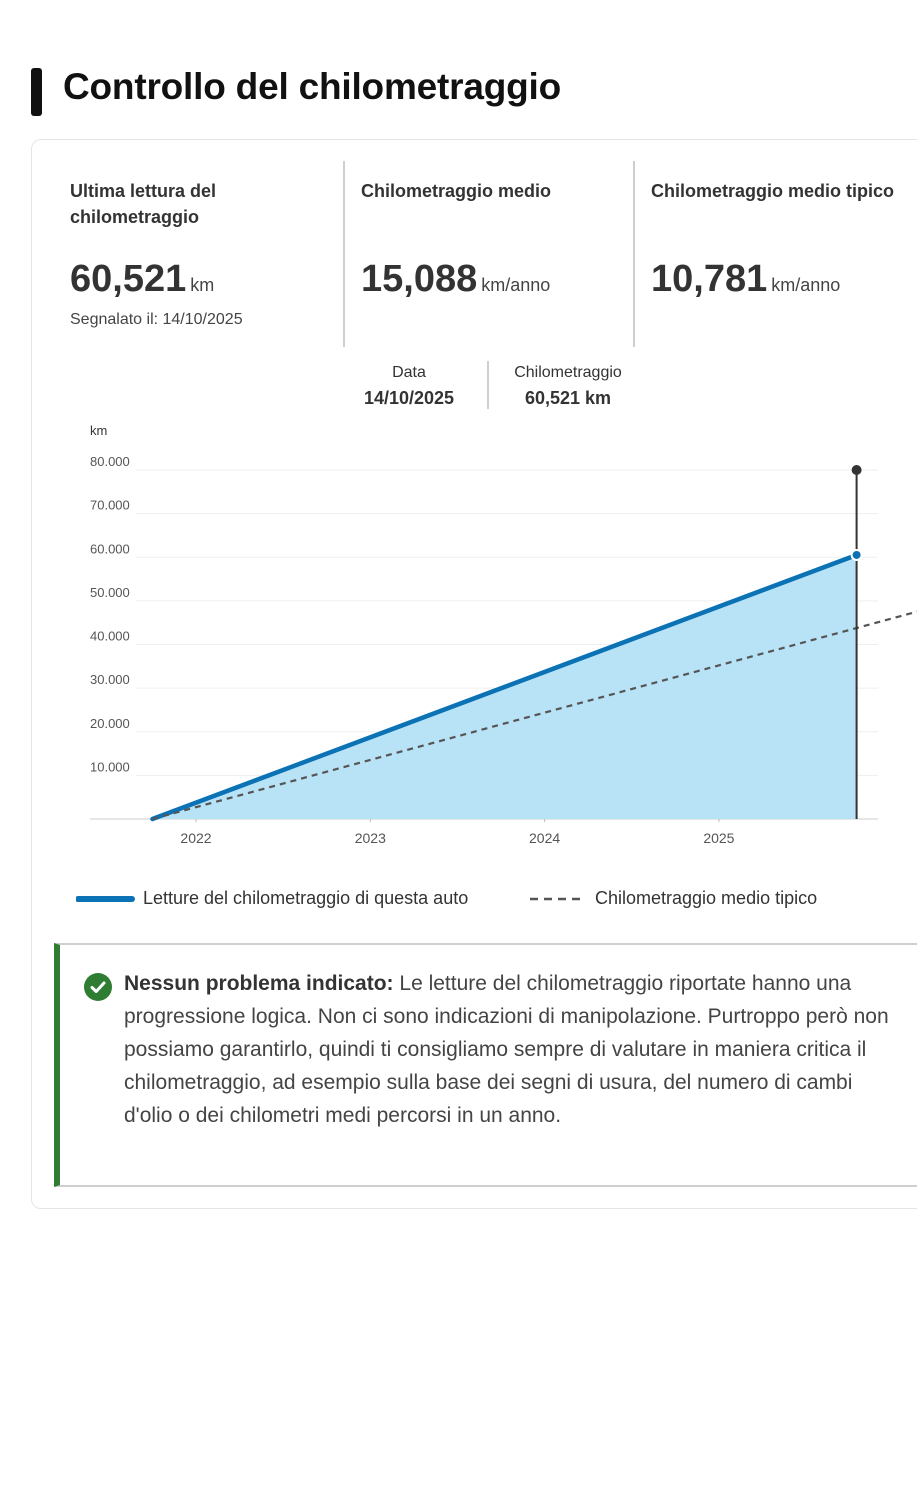  Describe the element at coordinates (456, 191) in the screenshot. I see `stat-label: Chilometraggio medio` at that location.